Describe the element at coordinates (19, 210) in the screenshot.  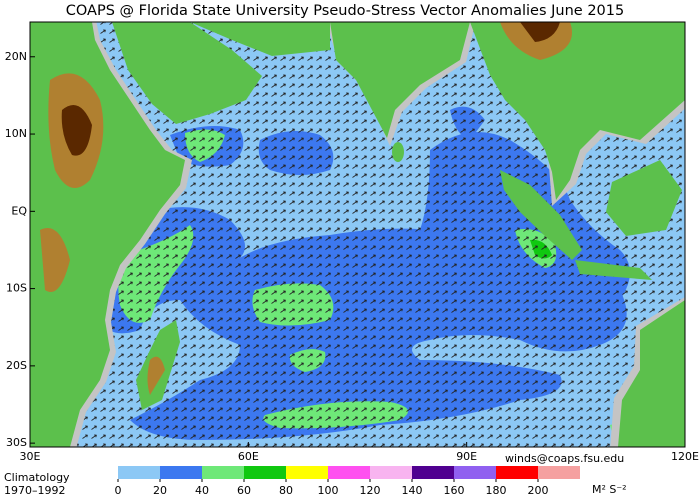
I see `lat-tick-label: EQ` at that location.